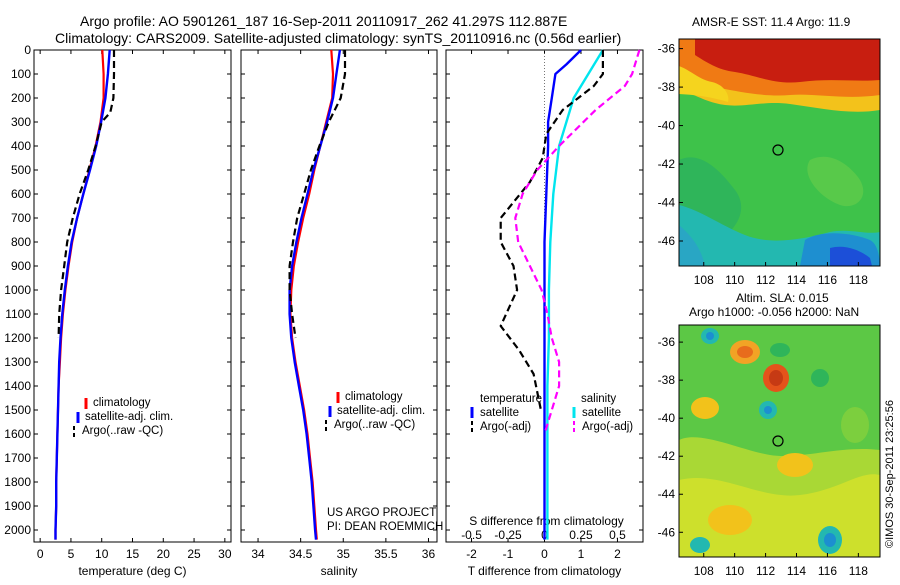  What do you see at coordinates (386, 554) in the screenshot?
I see `x-tick-label: 35.5` at bounding box center [386, 554].